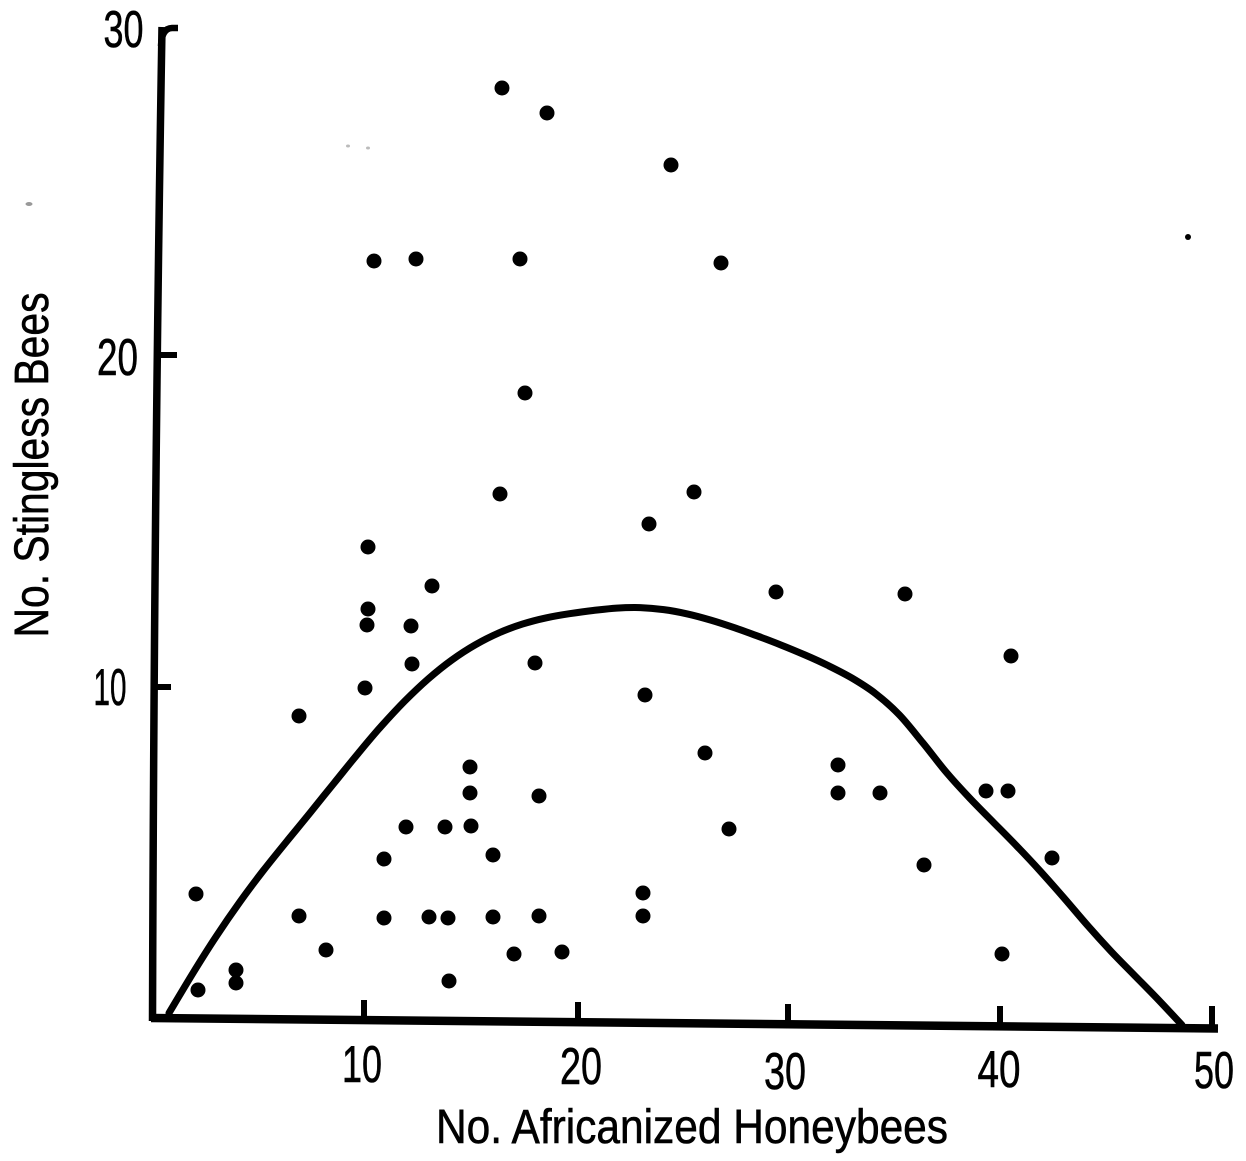 The width and height of the screenshot is (1246, 1161). What do you see at coordinates (999, 1070) in the screenshot?
I see `svg-text: 40` at bounding box center [999, 1070].